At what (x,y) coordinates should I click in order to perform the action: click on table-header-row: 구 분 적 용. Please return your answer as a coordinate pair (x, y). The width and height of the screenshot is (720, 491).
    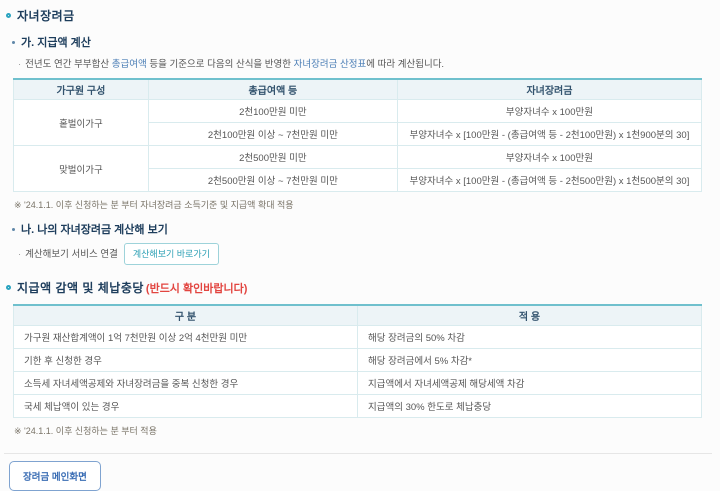
    Looking at the image, I should click on (357, 315).